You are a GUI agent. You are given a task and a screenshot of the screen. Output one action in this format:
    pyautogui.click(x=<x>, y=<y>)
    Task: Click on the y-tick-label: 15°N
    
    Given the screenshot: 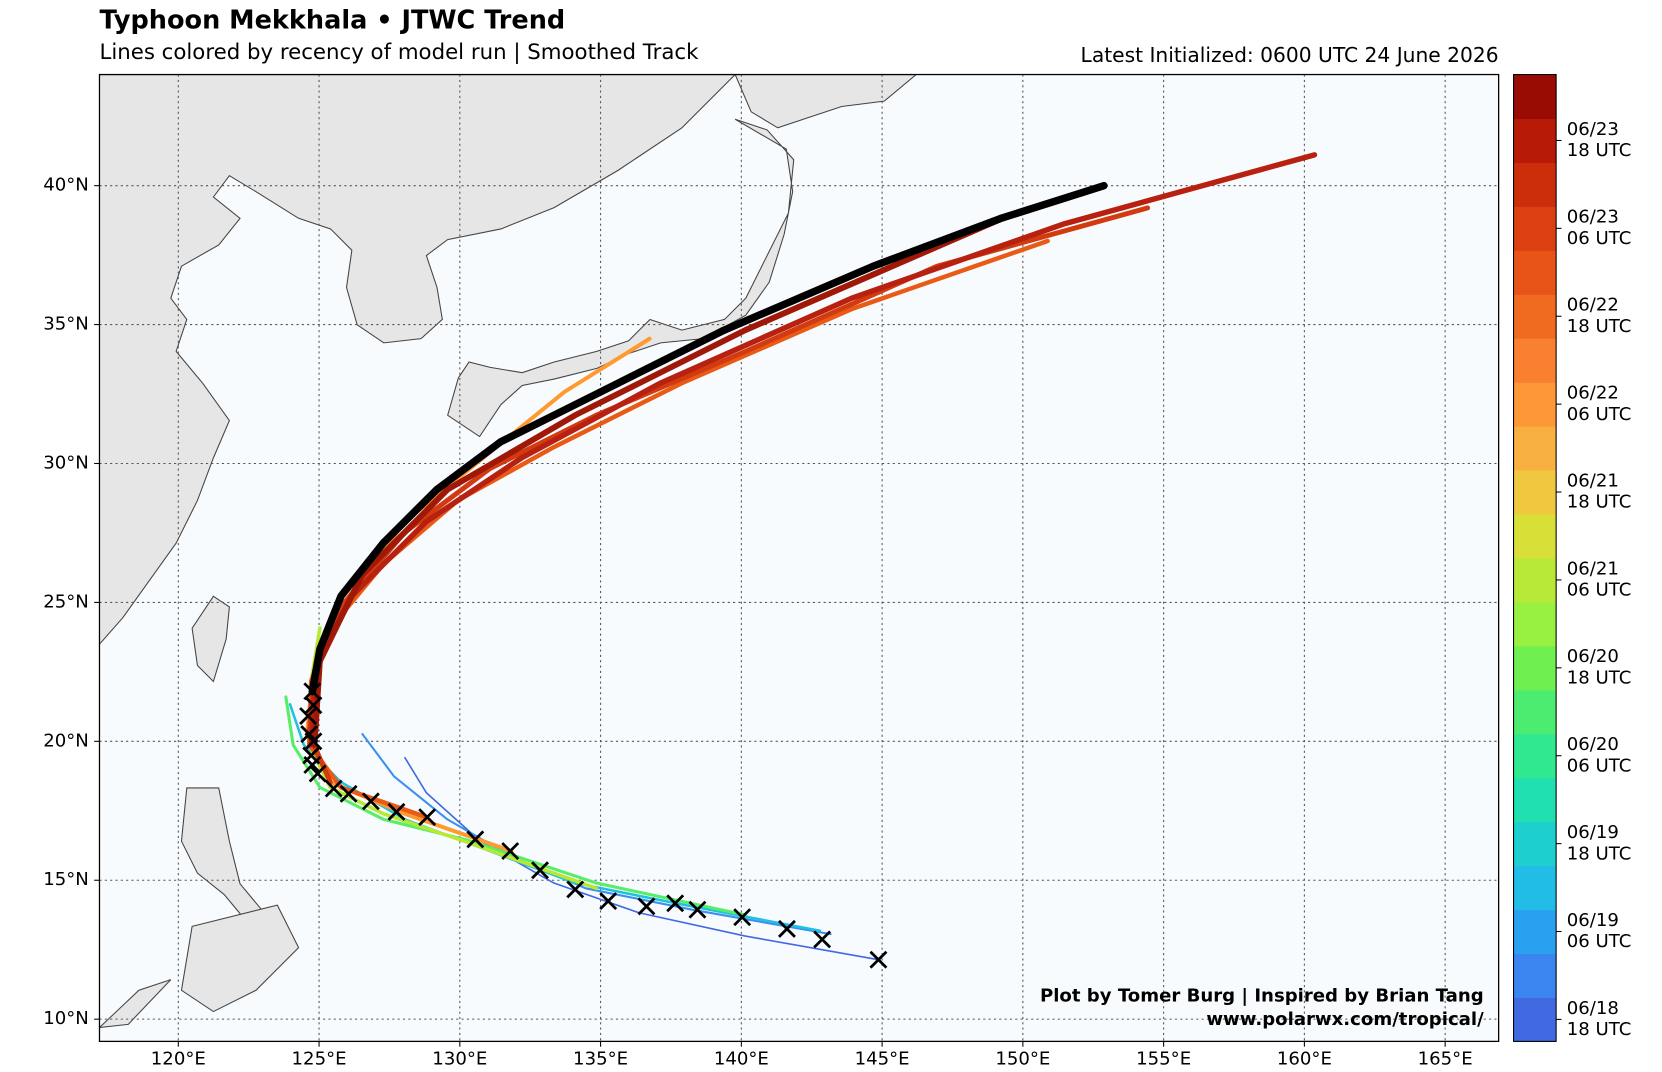 What is the action you would take?
    pyautogui.click(x=66, y=879)
    